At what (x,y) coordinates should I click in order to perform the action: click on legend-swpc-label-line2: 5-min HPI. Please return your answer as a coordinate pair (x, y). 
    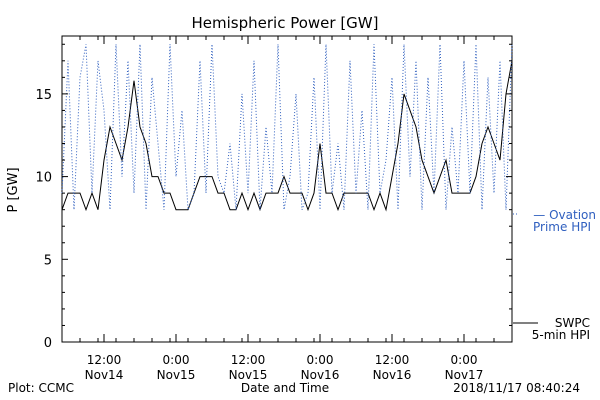
    Looking at the image, I should click on (561, 335).